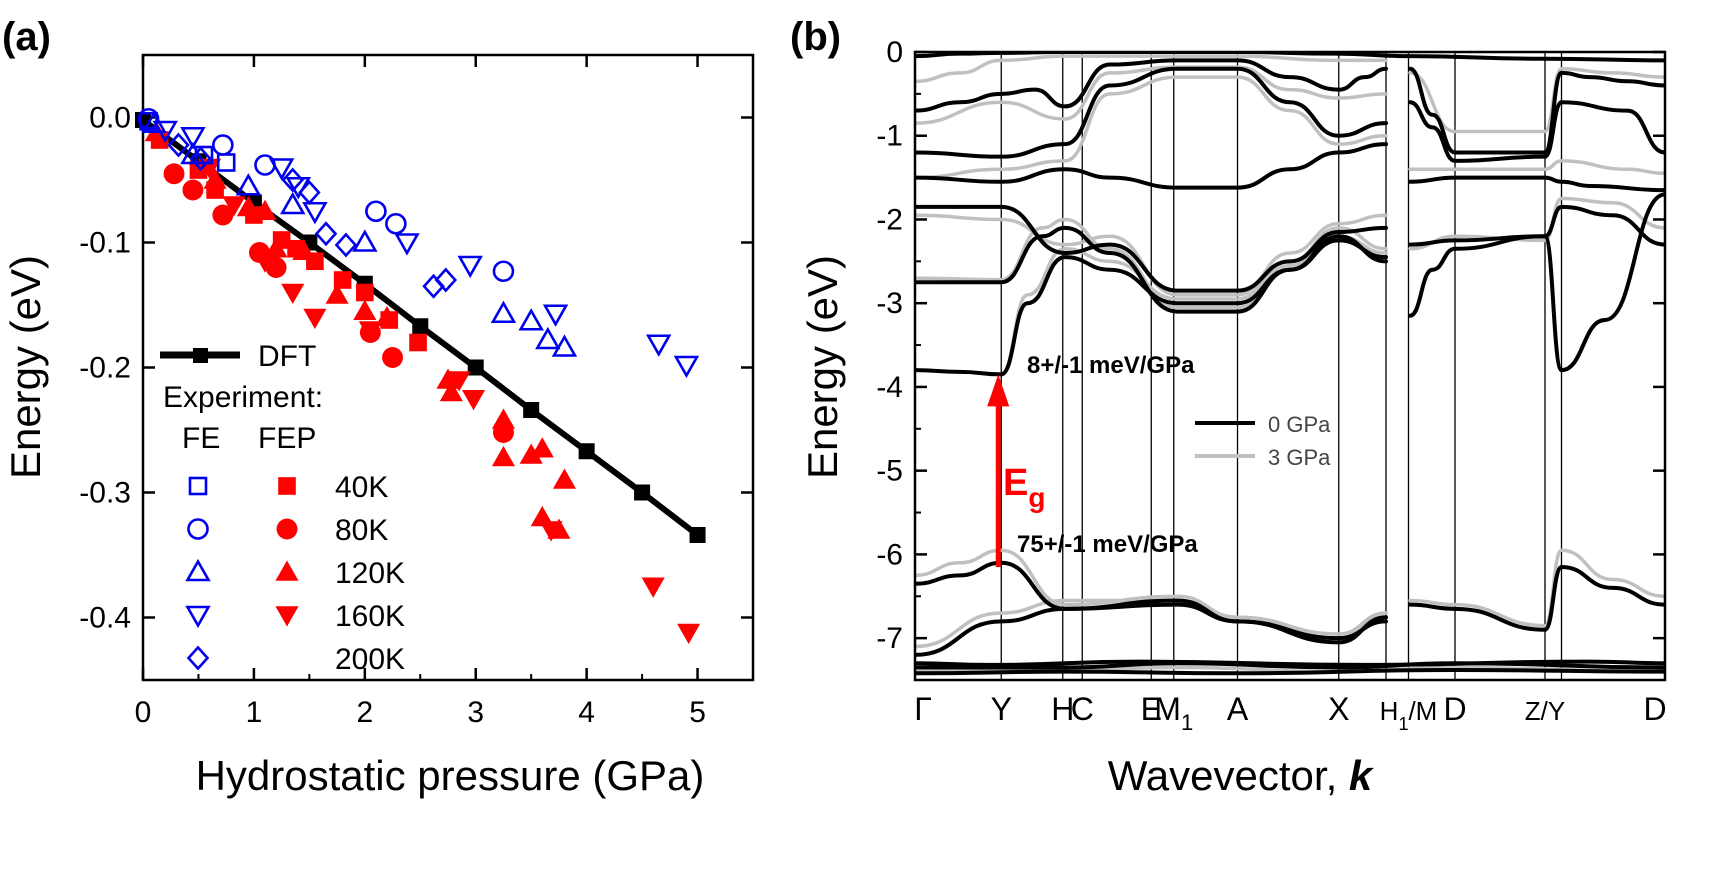 The width and height of the screenshot is (1725, 884). What do you see at coordinates (287, 616) in the screenshot?
I see `legend-fep-marker-triangle-down` at bounding box center [287, 616].